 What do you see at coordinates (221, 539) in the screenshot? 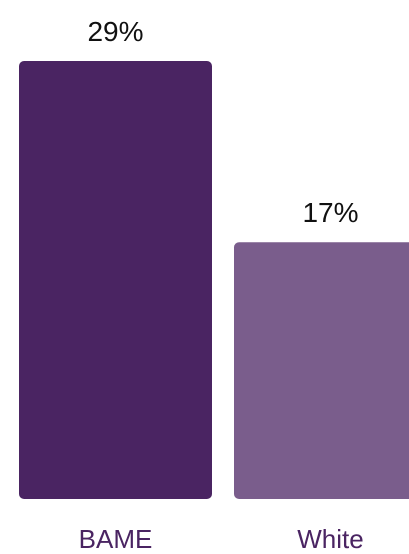
I see `category-labels-group: BAME White` at bounding box center [221, 539].